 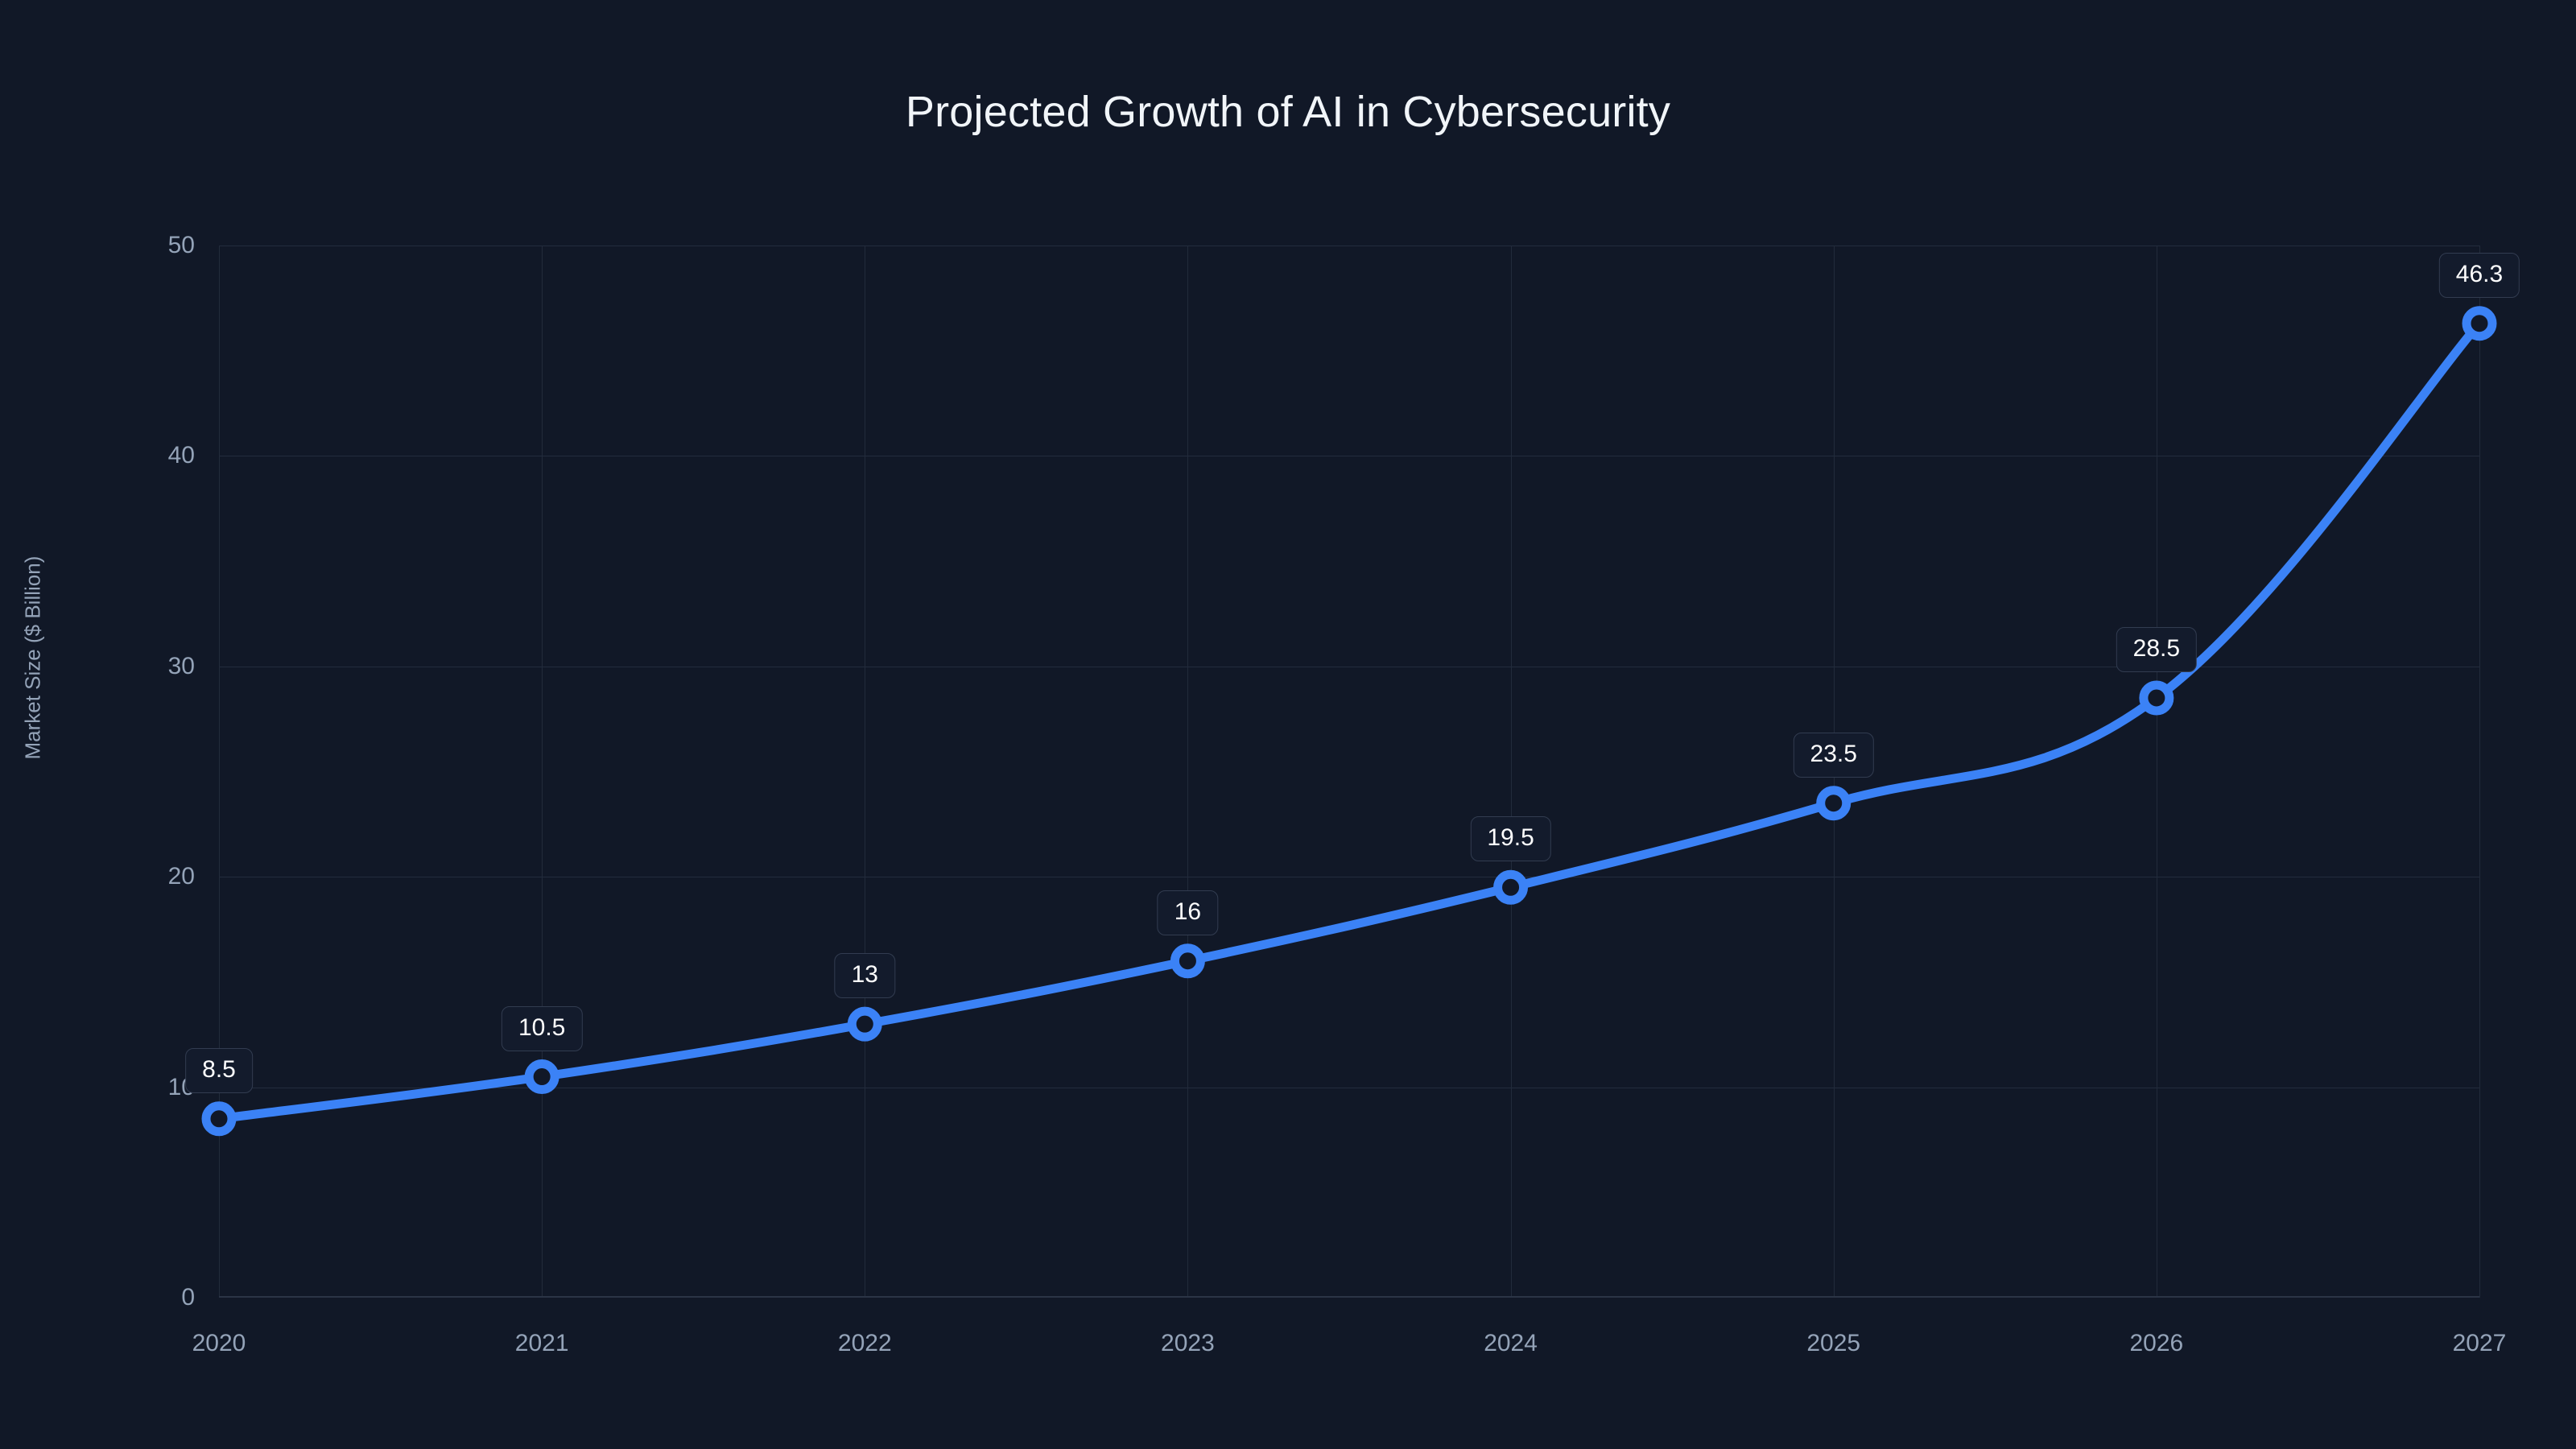 I want to click on chart-title: Projected Growth of AI in Cybersecurity, so click(x=1288, y=112).